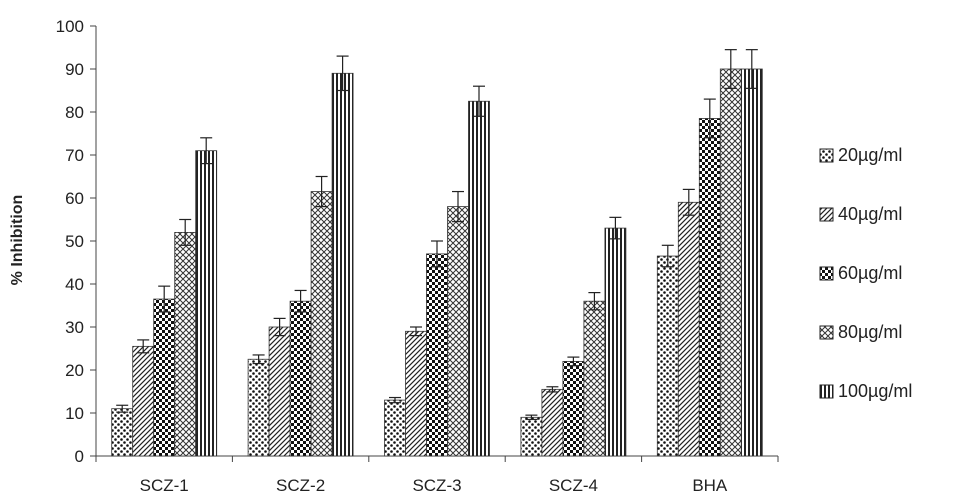  Describe the element at coordinates (688, 329) in the screenshot. I see `bar-40gml-bha` at that location.